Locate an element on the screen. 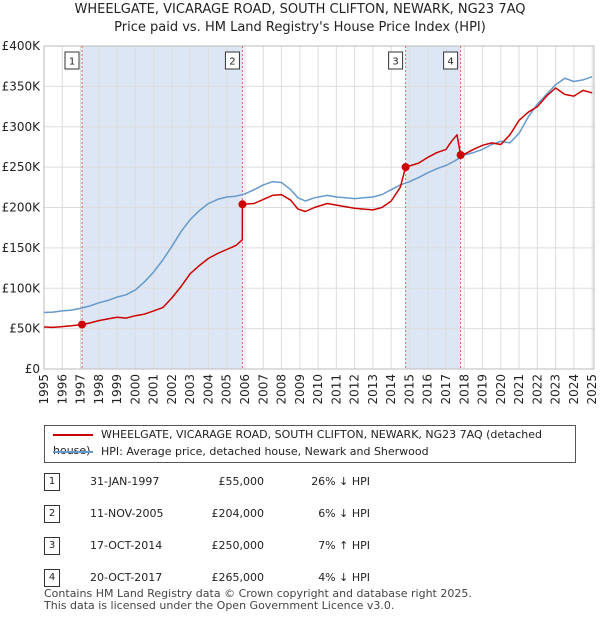 The image size is (600, 620). sale-label-1: 1 is located at coordinates (72, 62).